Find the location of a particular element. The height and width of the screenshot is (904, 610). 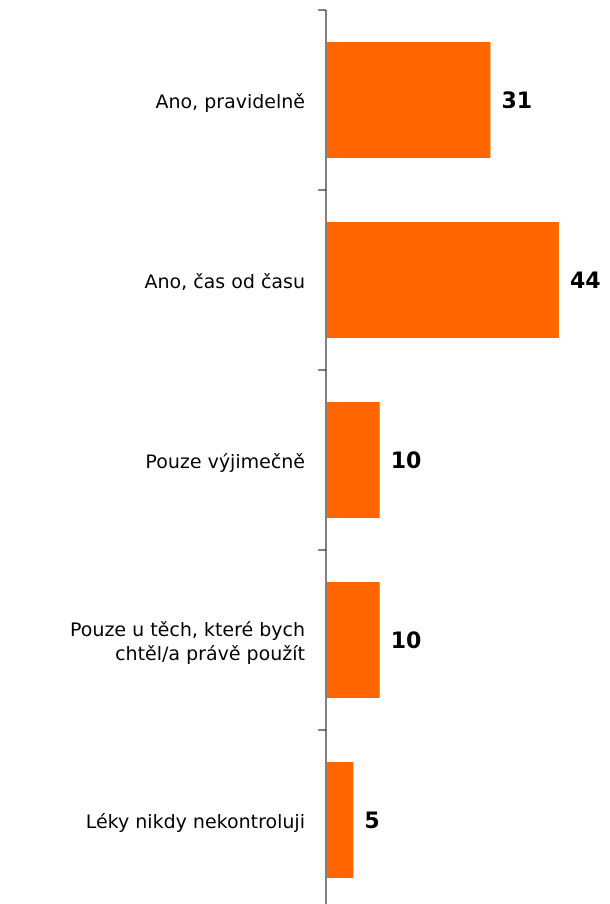

value-label: 31 is located at coordinates (516, 101).